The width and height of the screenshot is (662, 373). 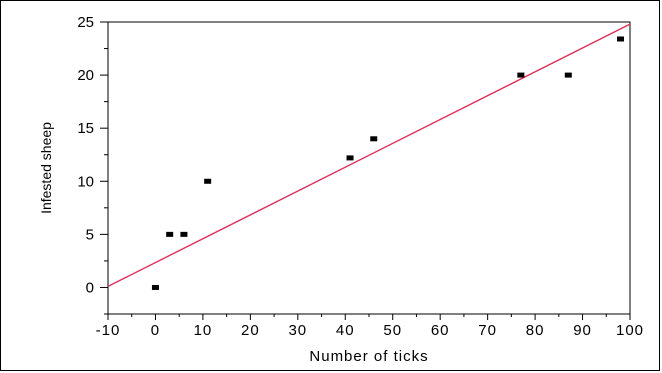 I want to click on x-tick-label: 80, so click(x=535, y=330).